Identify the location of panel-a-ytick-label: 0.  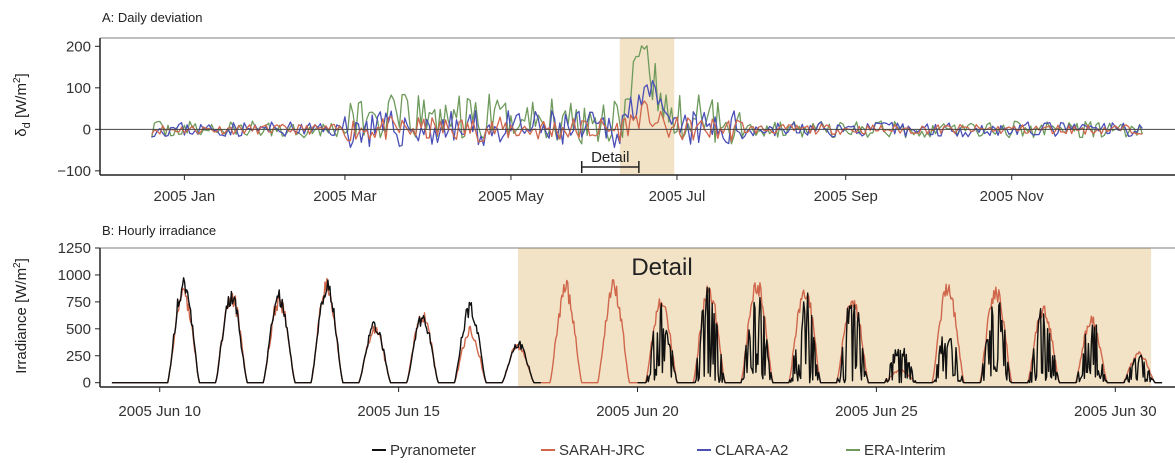
(87, 129).